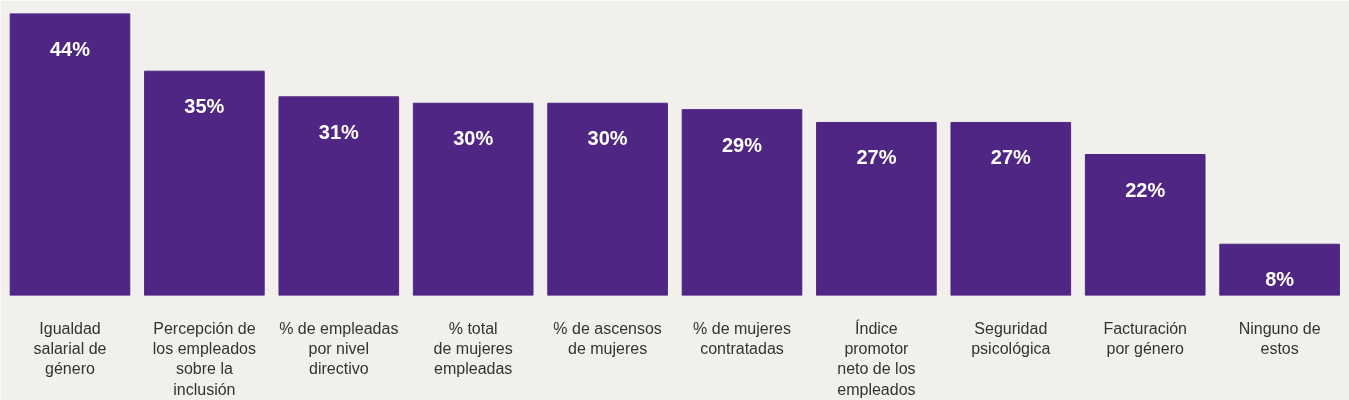 The height and width of the screenshot is (400, 1349). Describe the element at coordinates (204, 358) in the screenshot. I see `x-tick-label: Percepción de los empleados sobre la inclusión` at that location.